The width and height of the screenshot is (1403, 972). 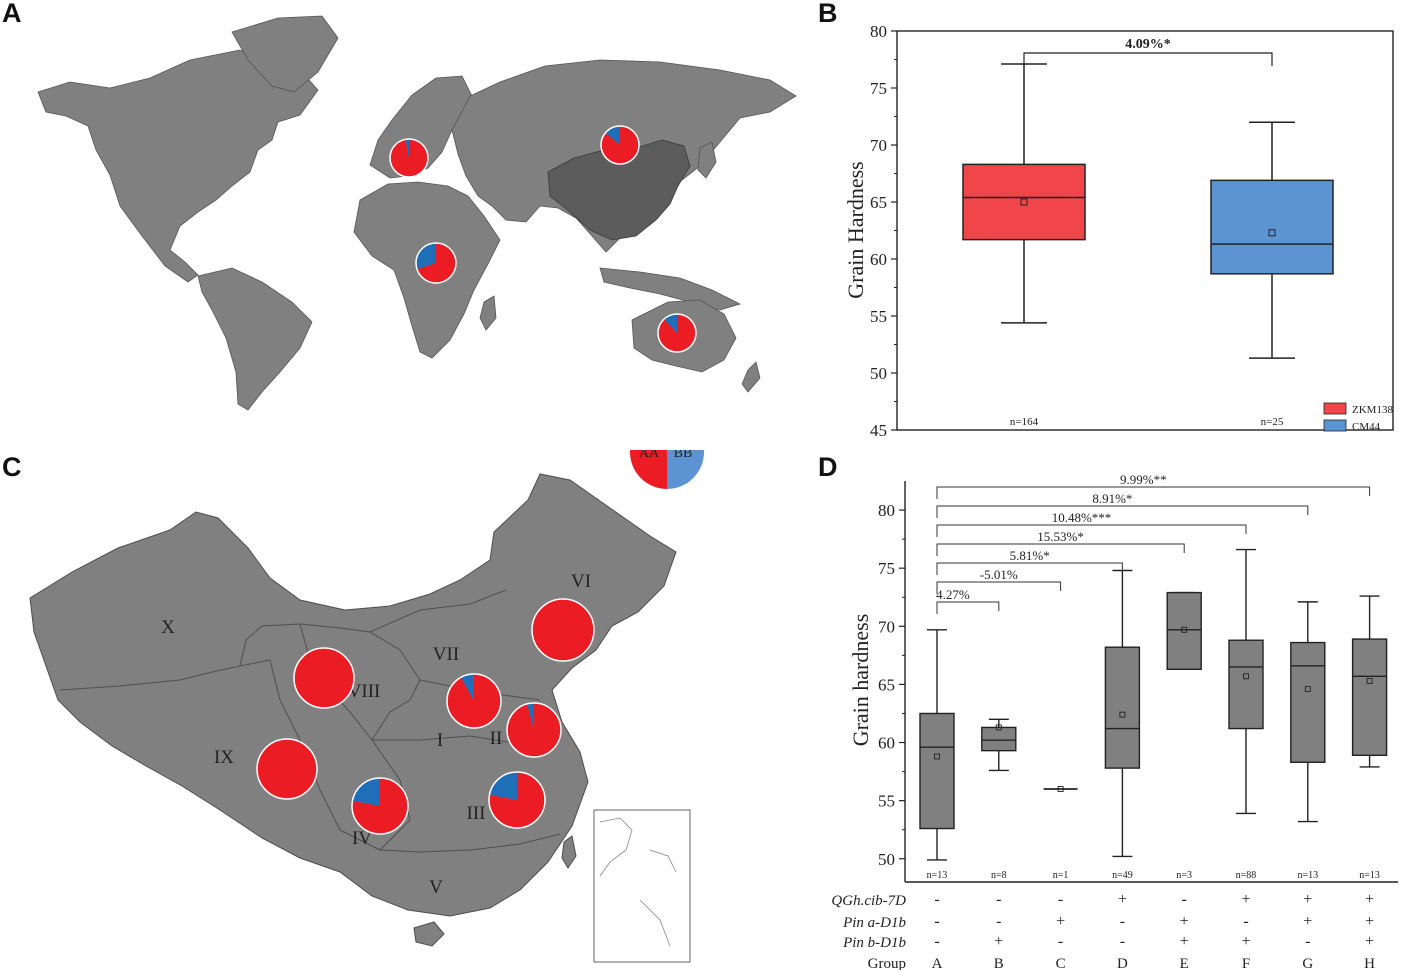 I want to click on genotype-legend-pie: AA BB, so click(x=667, y=469).